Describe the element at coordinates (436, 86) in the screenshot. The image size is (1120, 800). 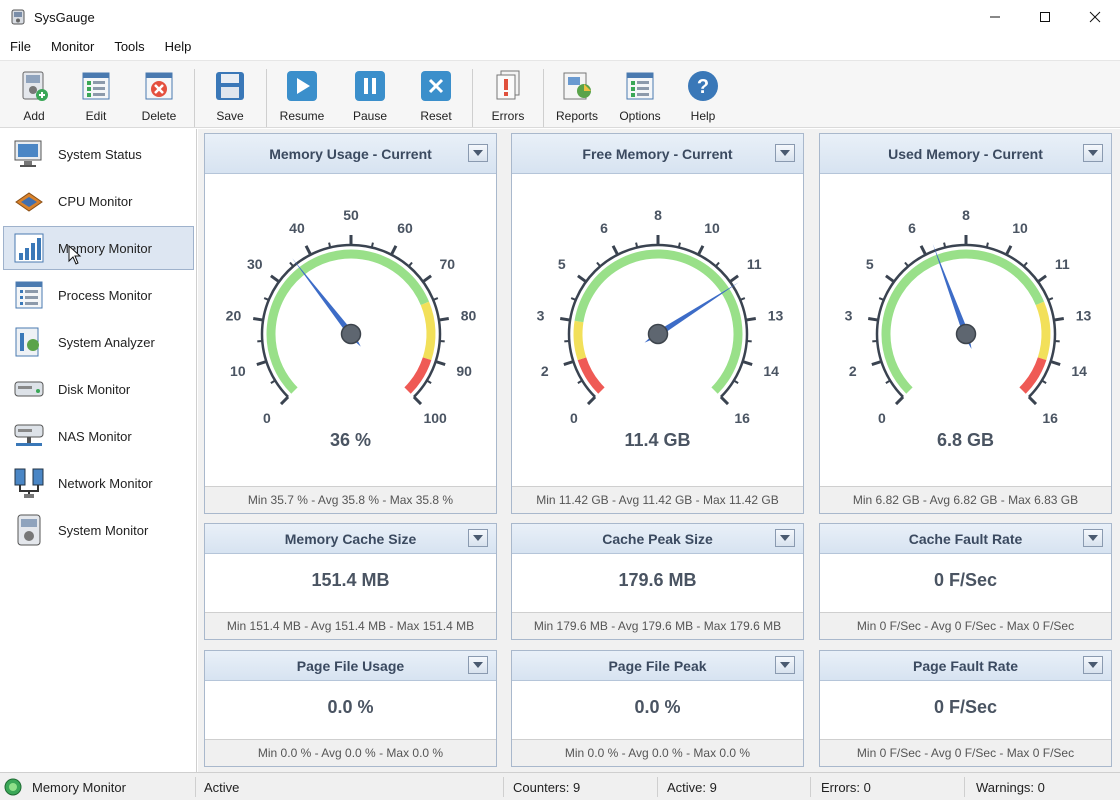
I see `reset-icon` at that location.